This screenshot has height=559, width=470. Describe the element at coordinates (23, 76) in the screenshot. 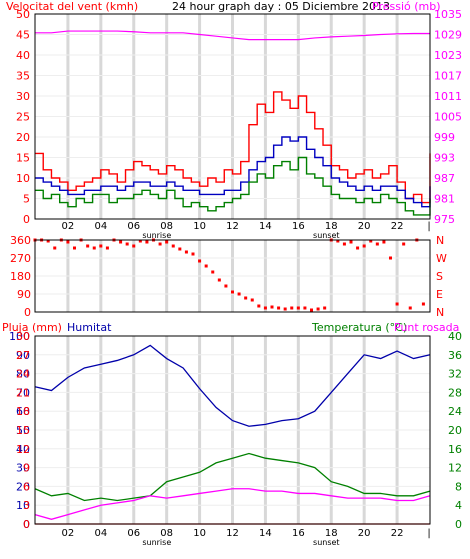

I see `wind-speed-tick-label: 35` at that location.